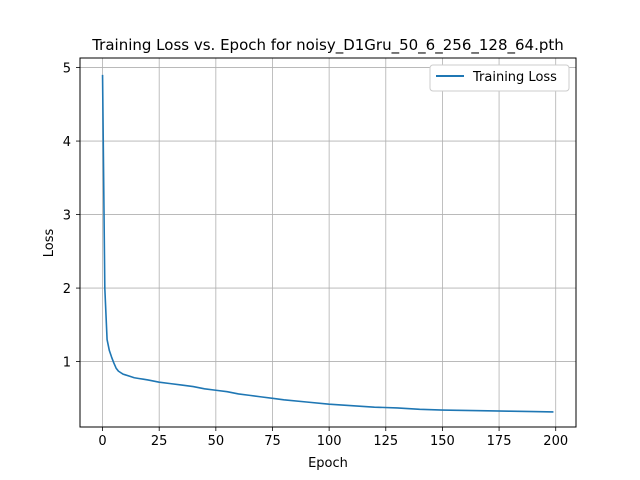 This screenshot has width=640, height=480. I want to click on x-tick-label: 100, so click(329, 441).